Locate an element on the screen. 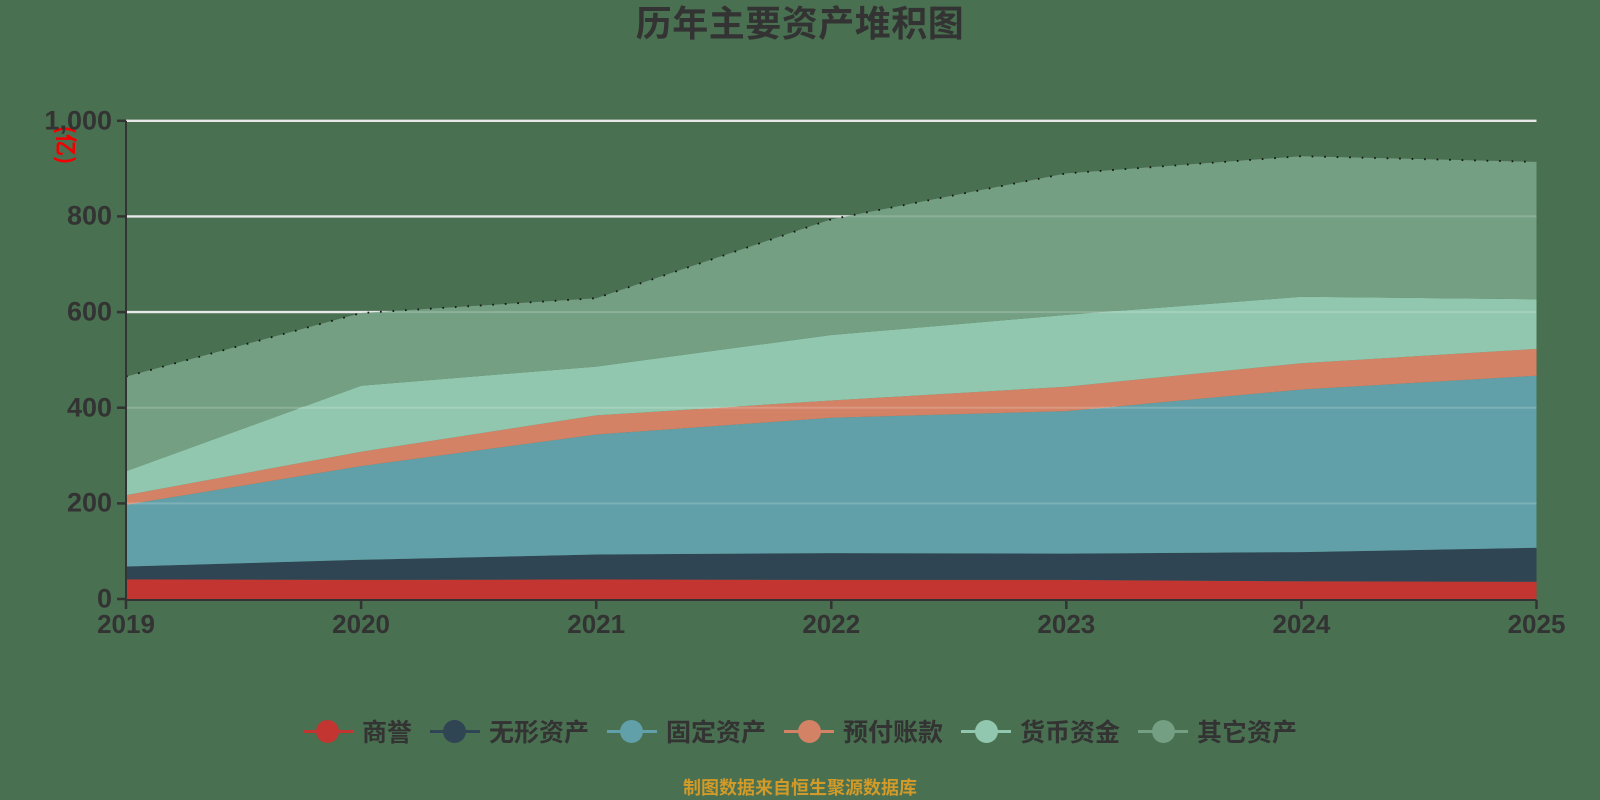 Image resolution: width=1600 pixels, height=800 pixels. legend-item-2: 无形资产 is located at coordinates (509, 731).